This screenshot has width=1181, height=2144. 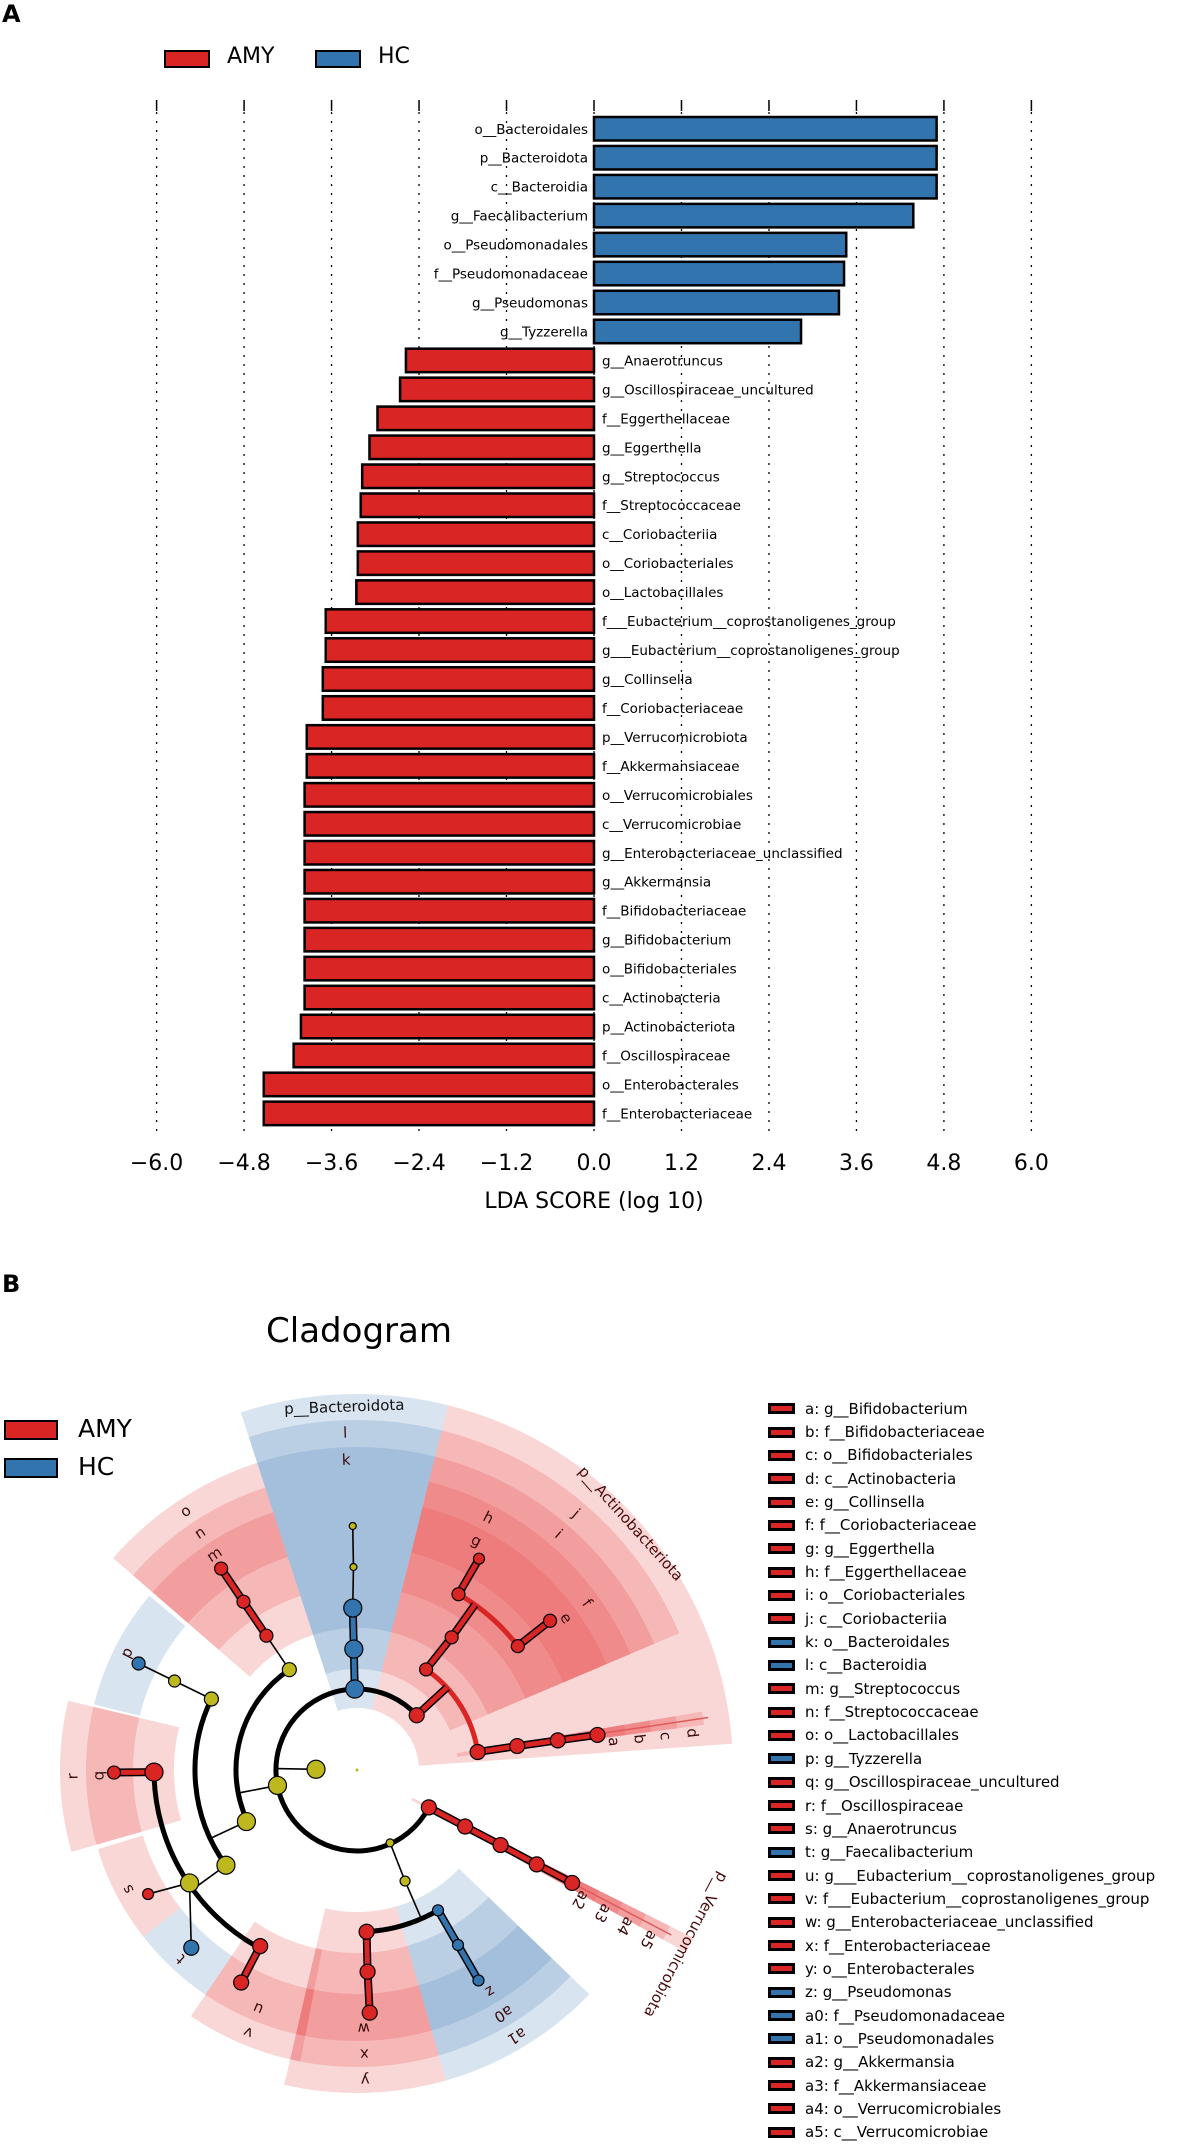 I want to click on panel-a-label: A, so click(x=11, y=14).